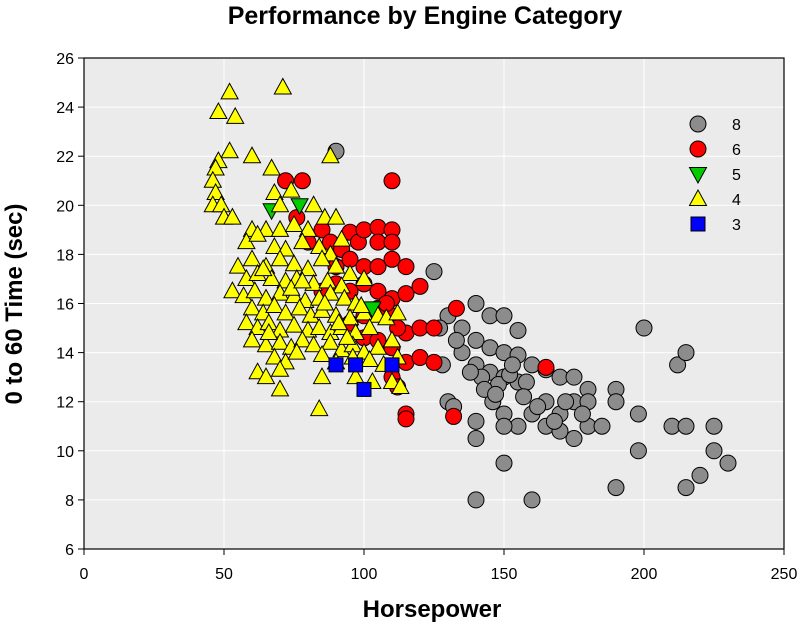 The width and height of the screenshot is (800, 631). Describe the element at coordinates (14, 304) in the screenshot. I see `y-axis-label: 0 to 60 Time (sec)` at that location.